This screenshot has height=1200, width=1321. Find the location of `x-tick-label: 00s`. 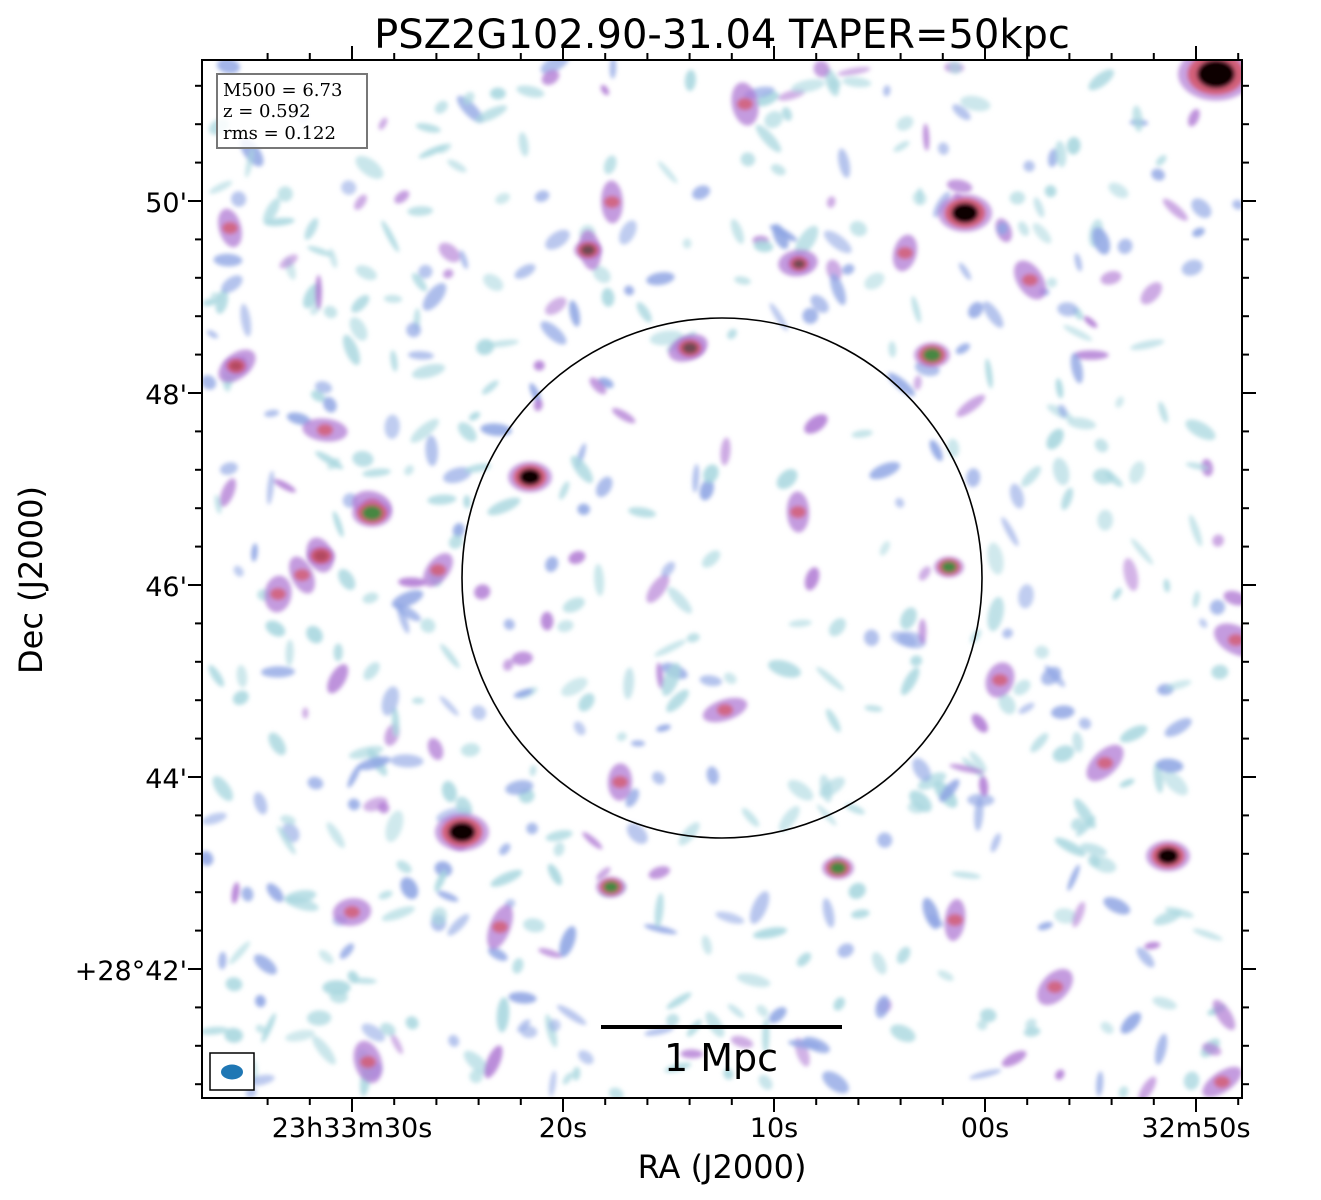

x-tick-label: 00s is located at coordinates (985, 1128).